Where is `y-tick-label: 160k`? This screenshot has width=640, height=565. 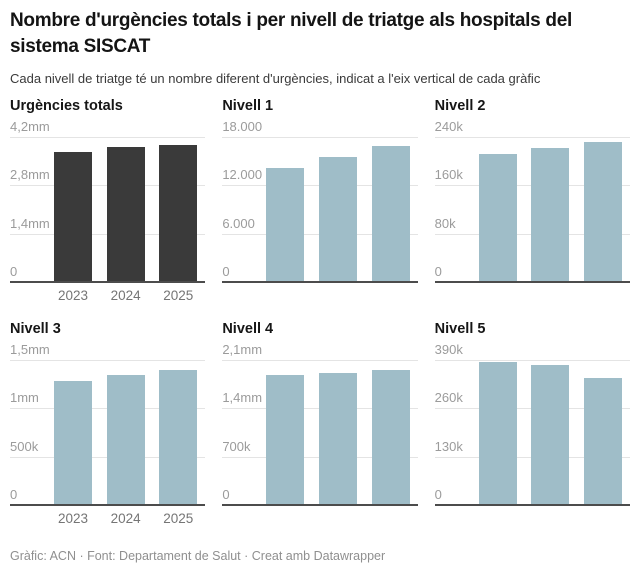 y-tick-label: 160k is located at coordinates (448, 175).